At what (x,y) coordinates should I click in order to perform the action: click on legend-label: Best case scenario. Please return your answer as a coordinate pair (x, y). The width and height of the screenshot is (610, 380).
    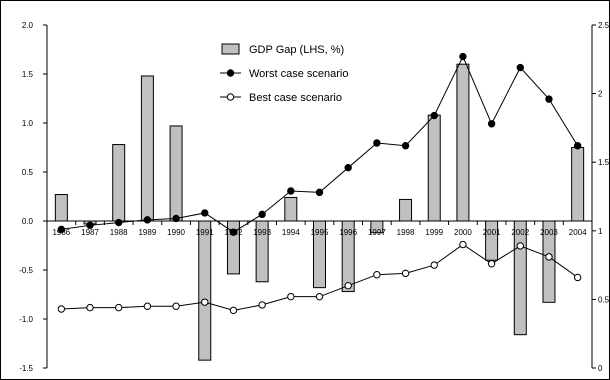
    Looking at the image, I should click on (295, 98).